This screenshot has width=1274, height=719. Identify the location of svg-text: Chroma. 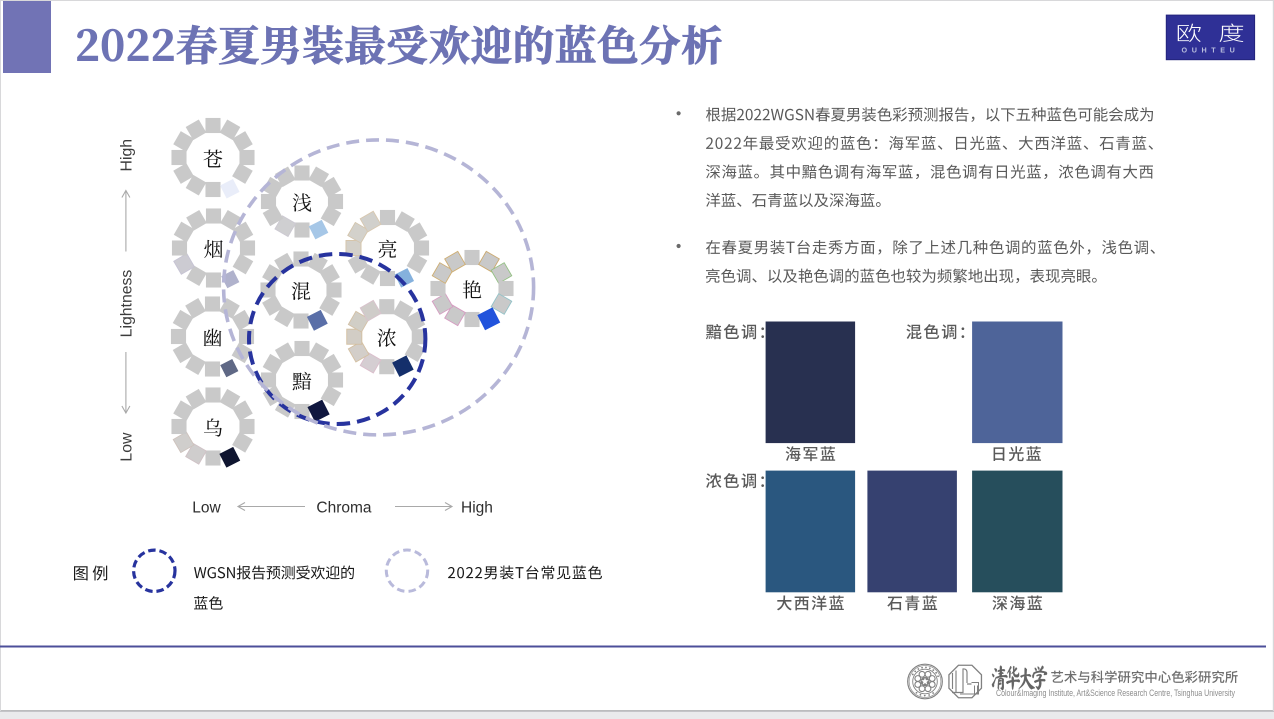
(344, 507).